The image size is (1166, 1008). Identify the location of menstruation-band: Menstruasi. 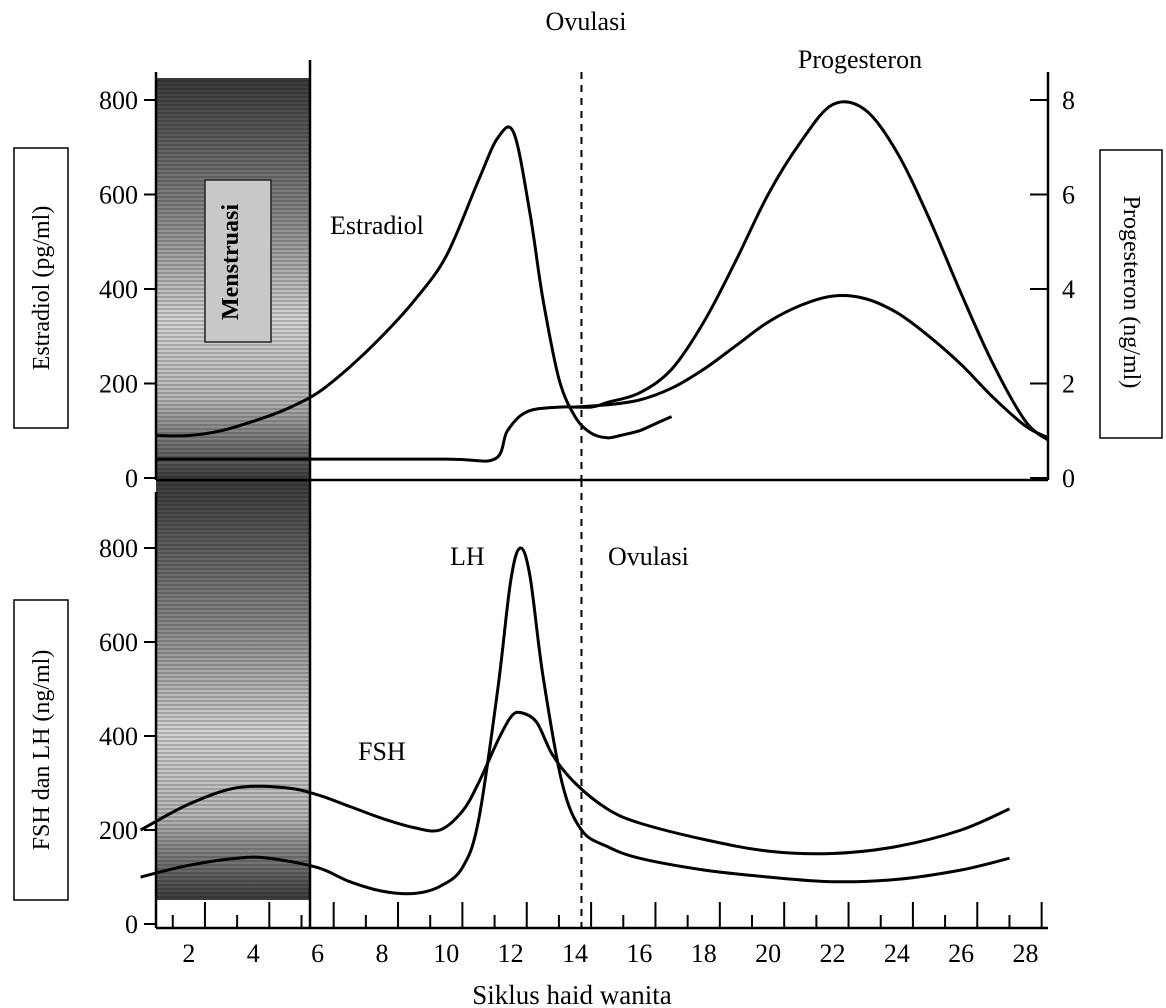
(233, 489).